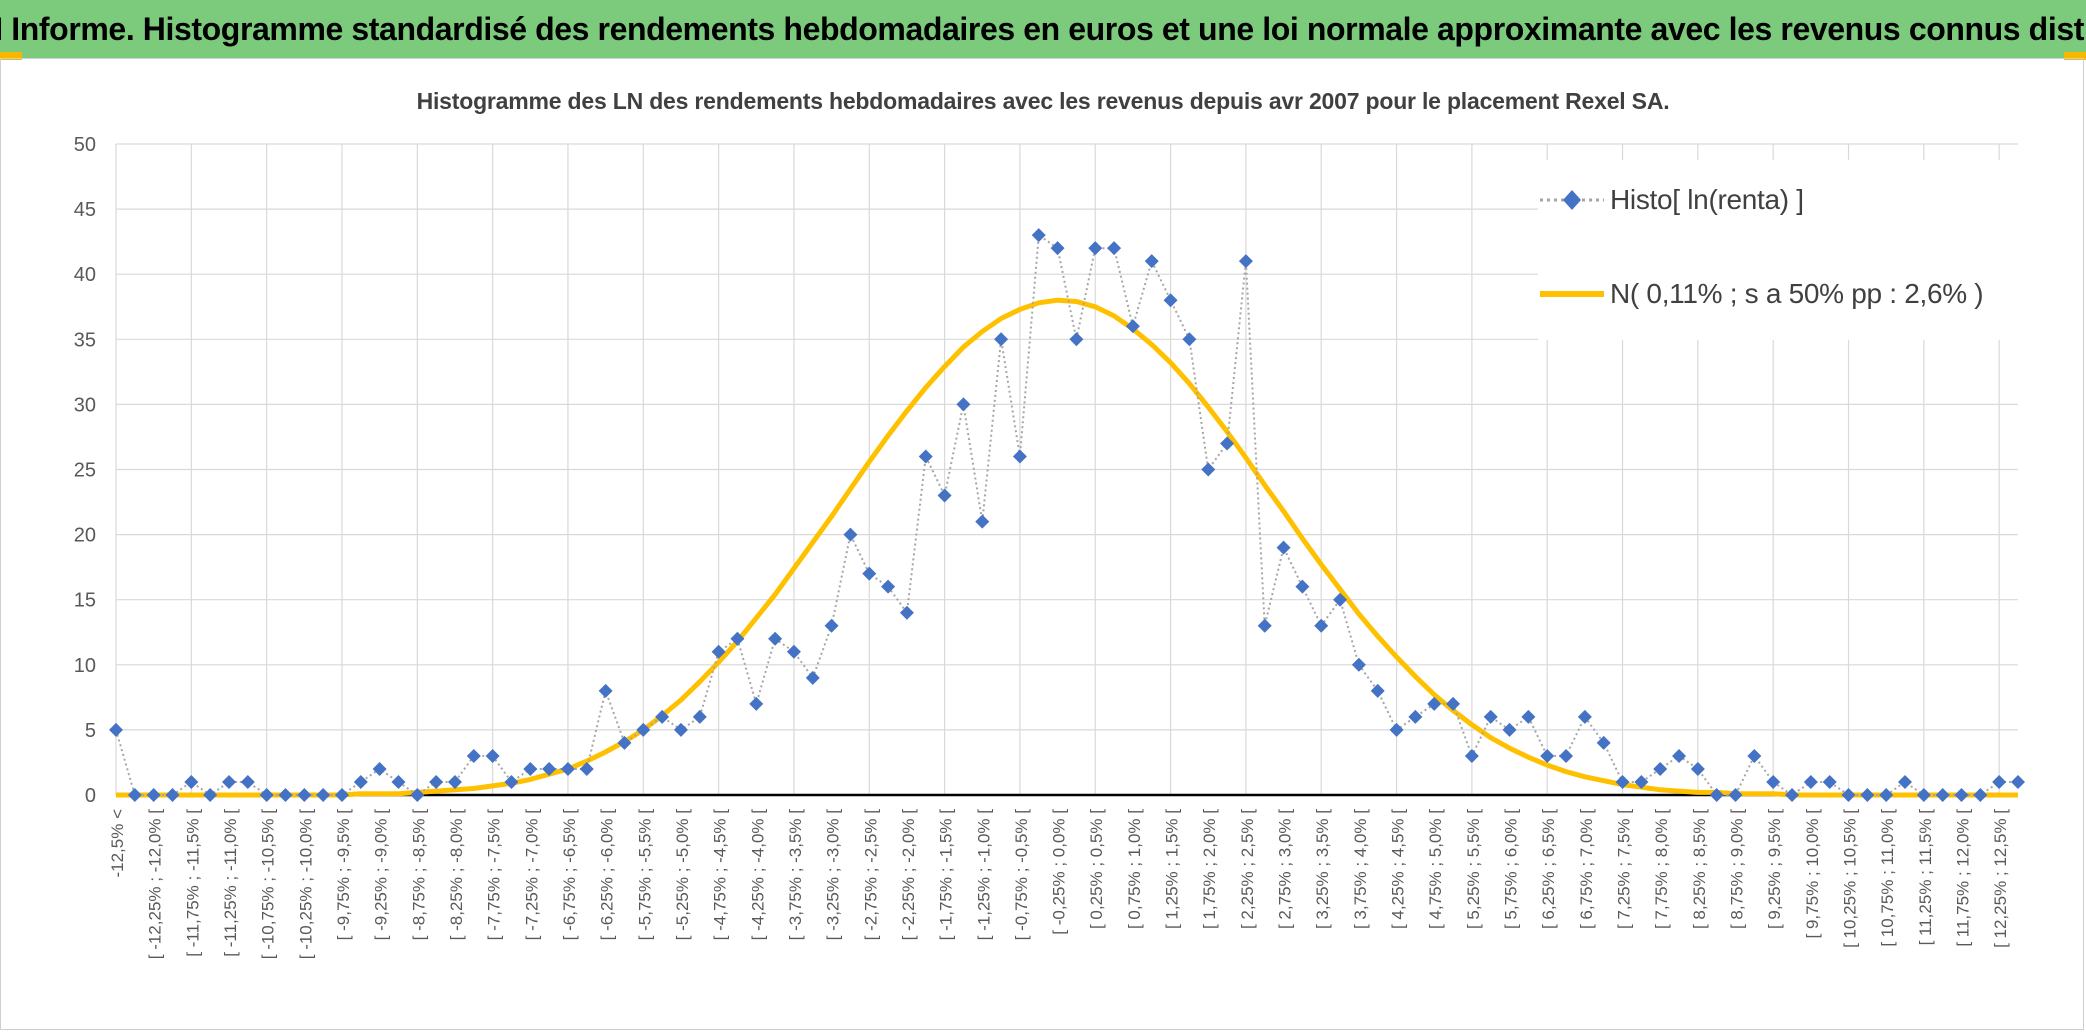  I want to click on legend-label-normal: N( 0,11% ; s a 50% pp : 2,6% ), so click(1797, 293).